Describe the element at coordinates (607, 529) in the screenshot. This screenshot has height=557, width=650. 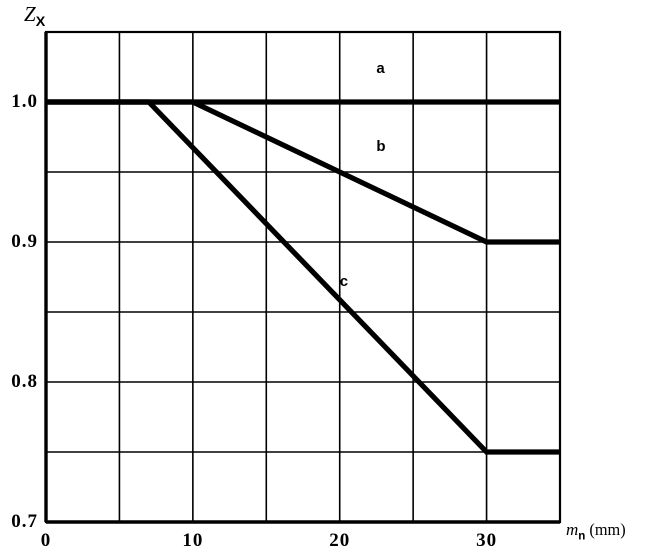
I see `x-axis-unit: (mm)` at that location.